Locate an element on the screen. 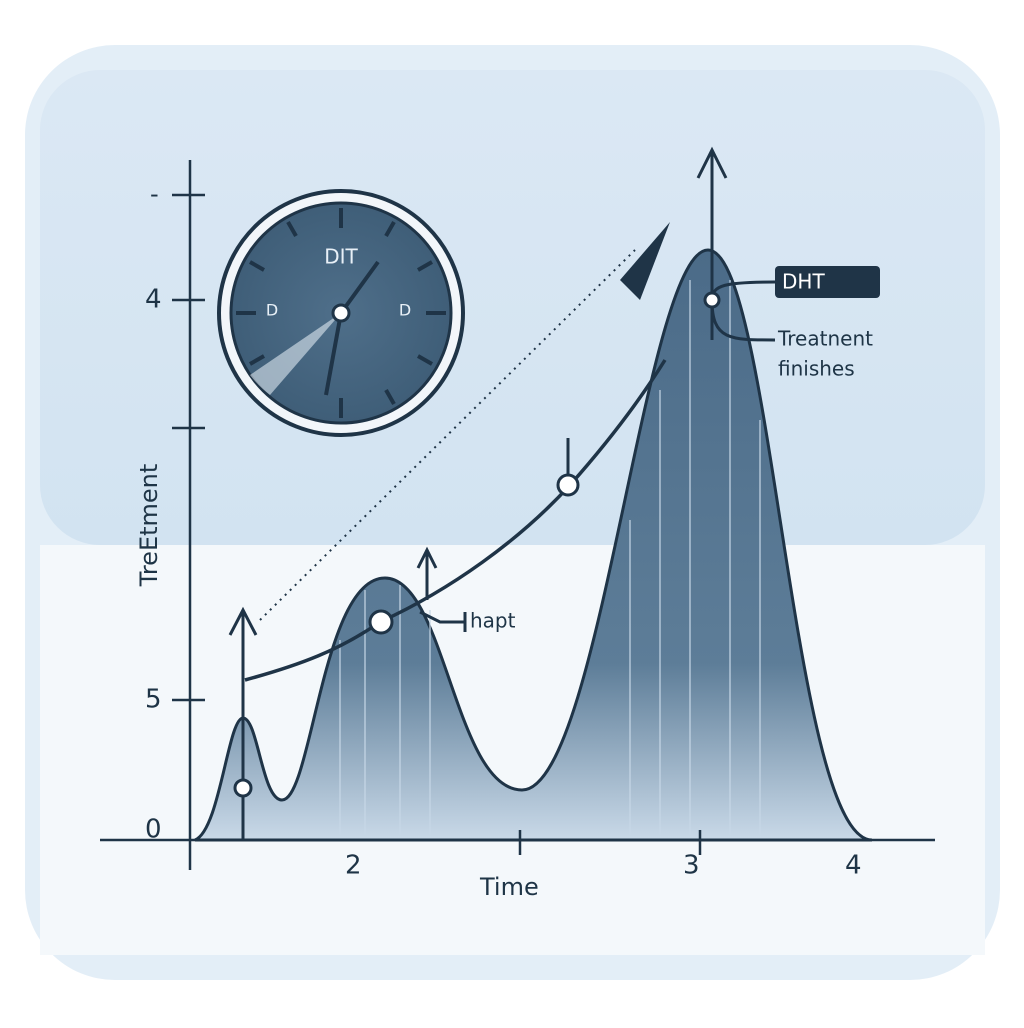 Image resolution: width=1024 pixels, height=1028 pixels. y-tick: 0 is located at coordinates (153, 830).